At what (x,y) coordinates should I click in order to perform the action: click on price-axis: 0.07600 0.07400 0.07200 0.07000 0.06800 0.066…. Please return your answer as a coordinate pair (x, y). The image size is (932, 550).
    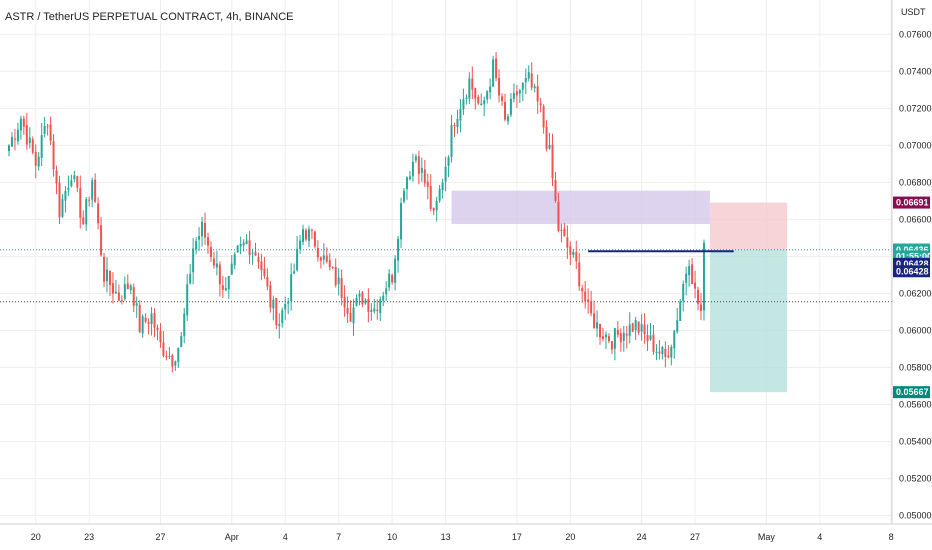
    Looking at the image, I should click on (915, 274).